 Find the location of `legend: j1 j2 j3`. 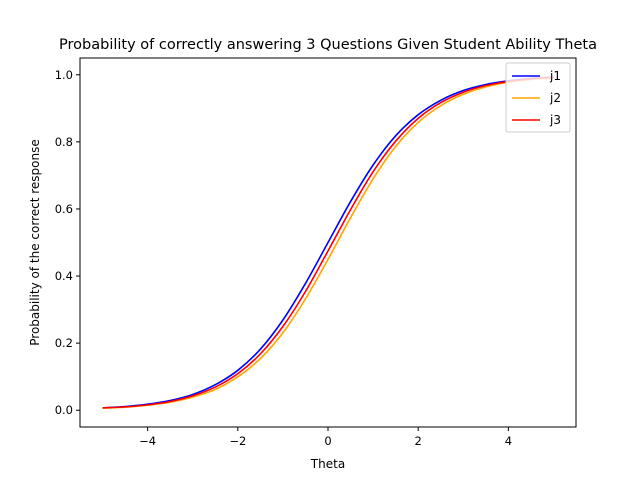

legend: j1 j2 j3 is located at coordinates (538, 97).